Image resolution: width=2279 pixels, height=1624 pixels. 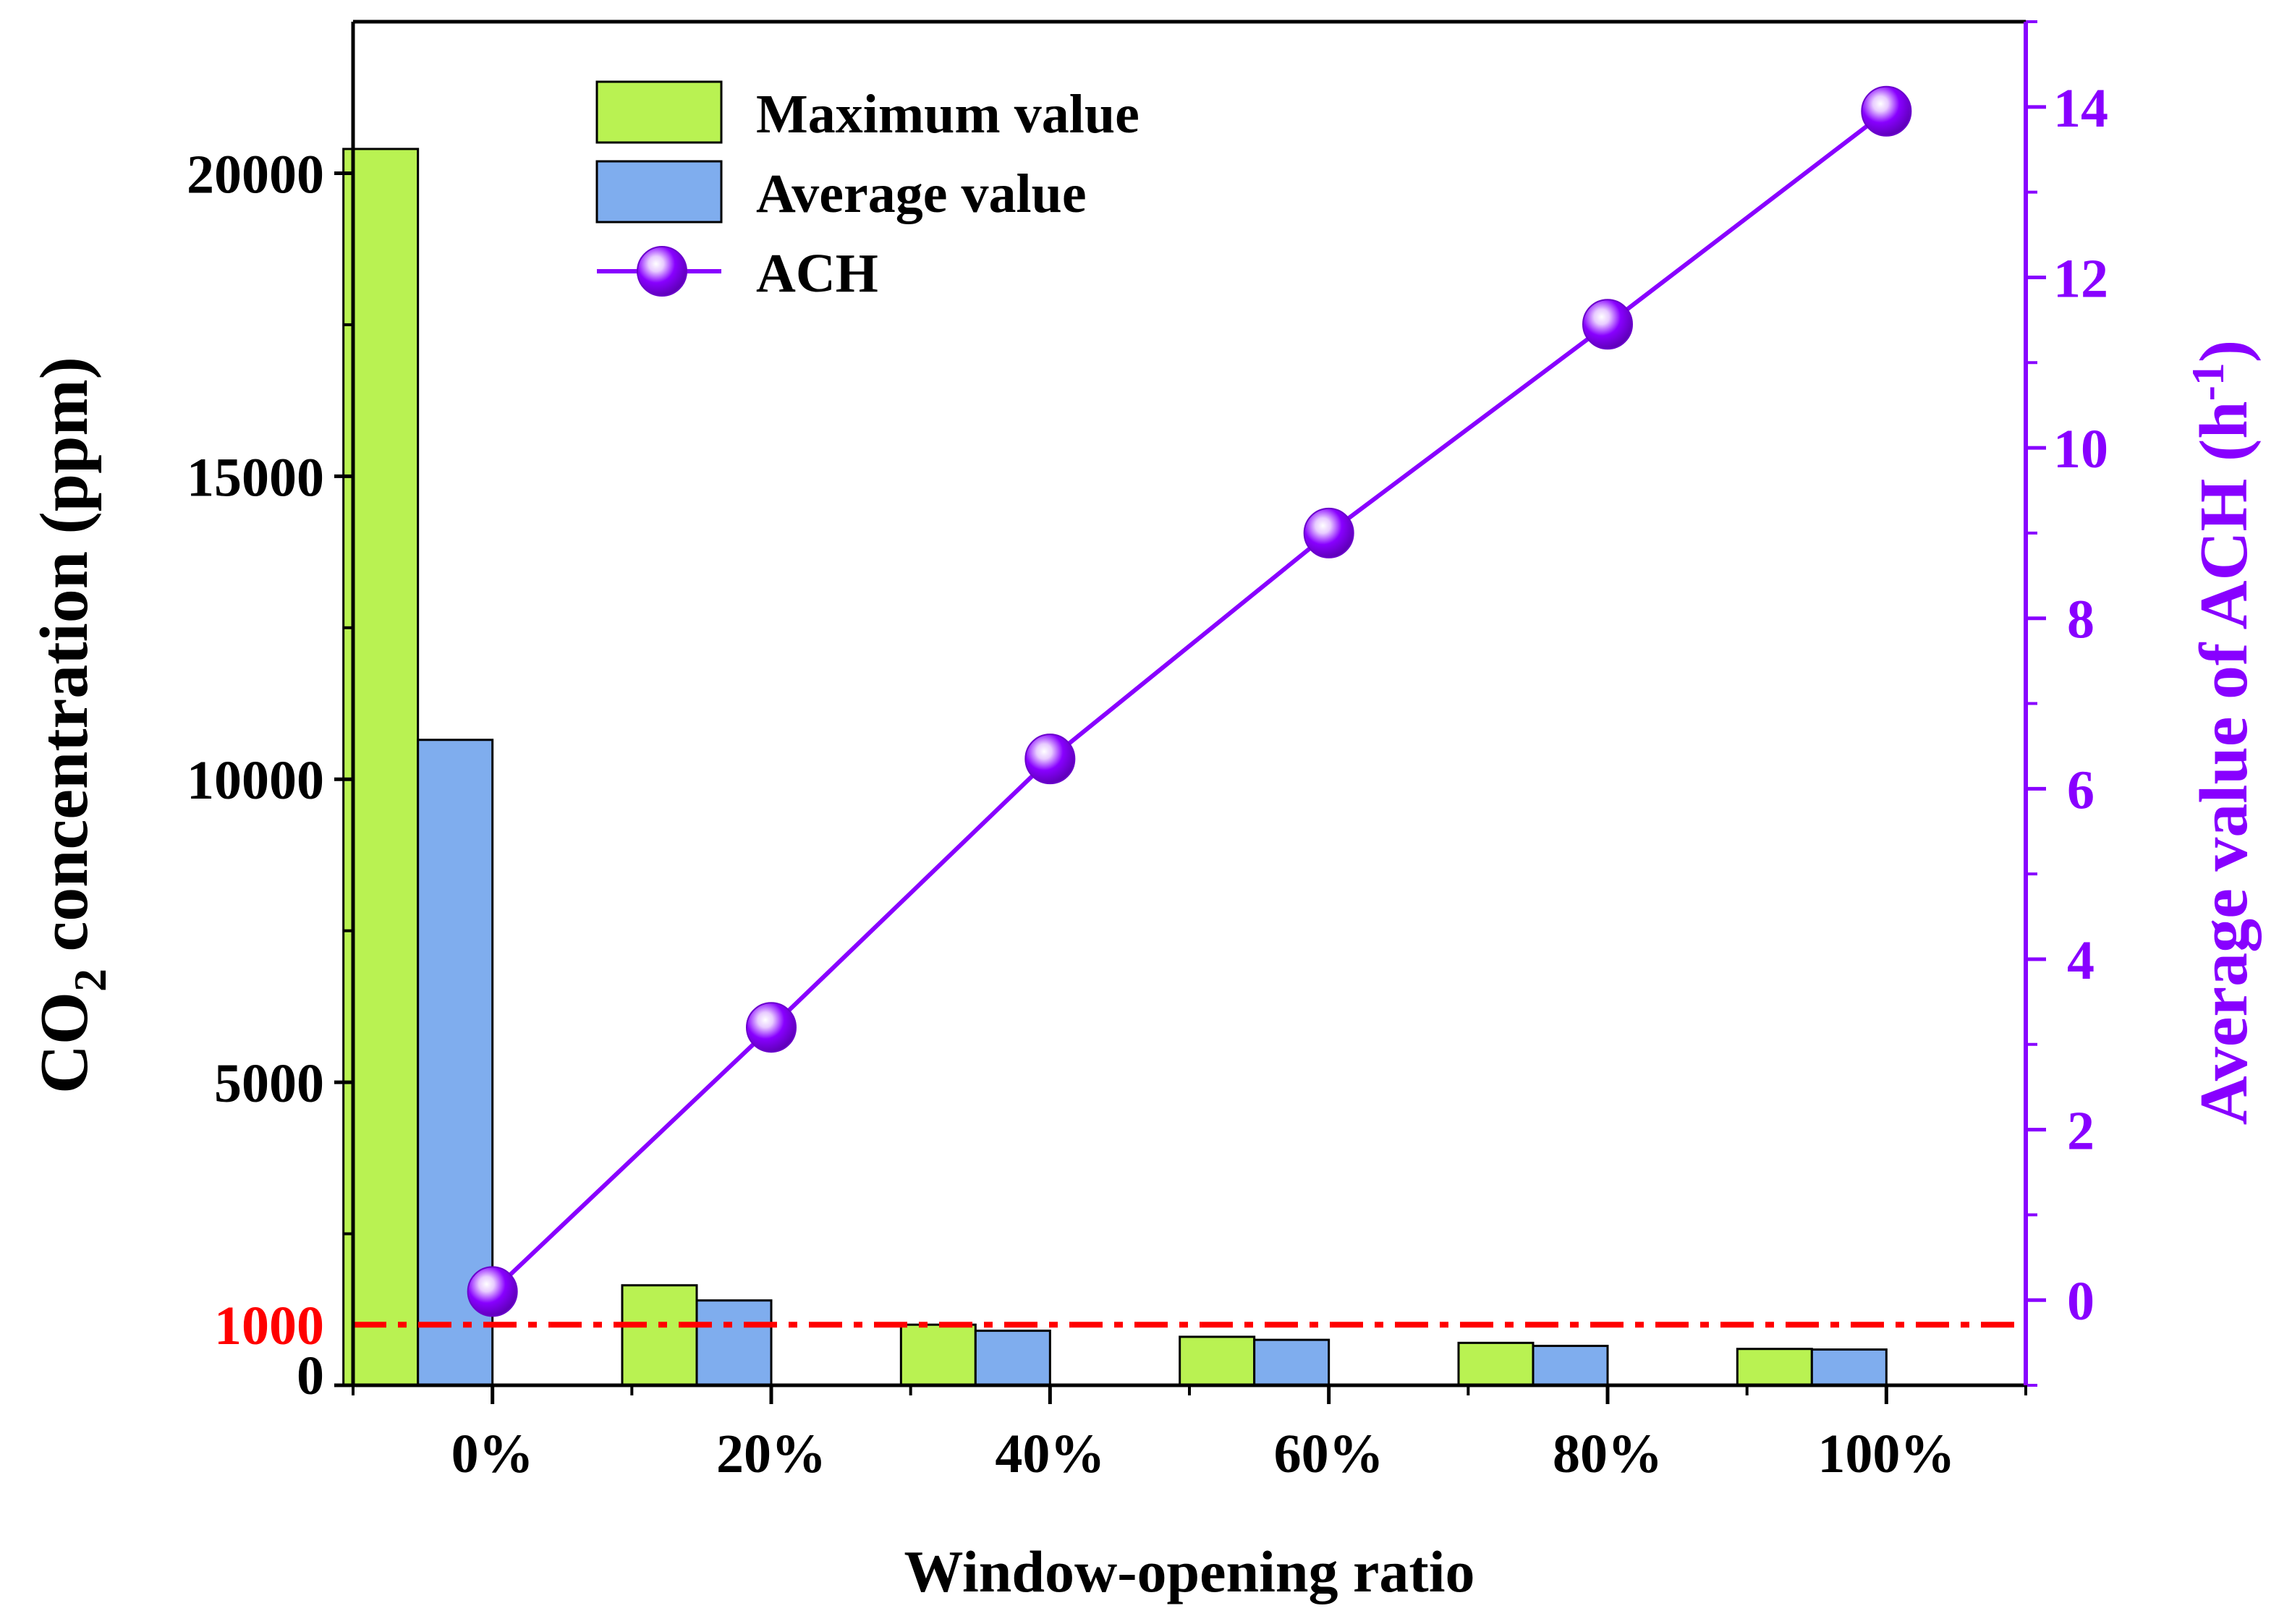 I want to click on right-axis-title-rest: ), so click(x=2224, y=351).